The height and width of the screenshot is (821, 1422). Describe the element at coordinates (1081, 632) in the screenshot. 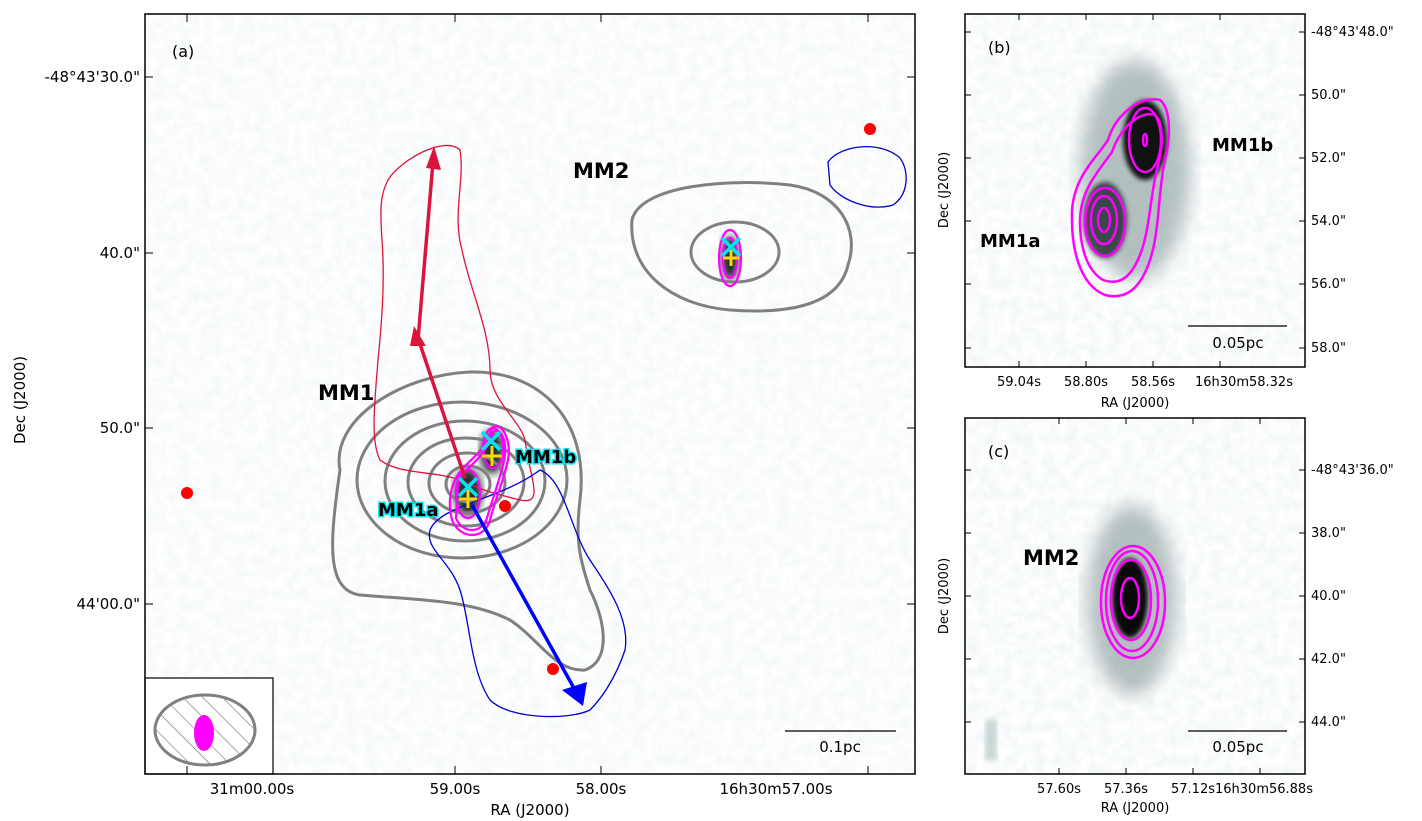

I see `panel-c-dust-emission` at that location.